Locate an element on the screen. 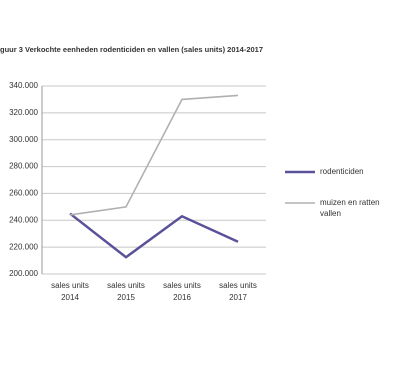  y-tick-label: 320.000 is located at coordinates (23, 112).